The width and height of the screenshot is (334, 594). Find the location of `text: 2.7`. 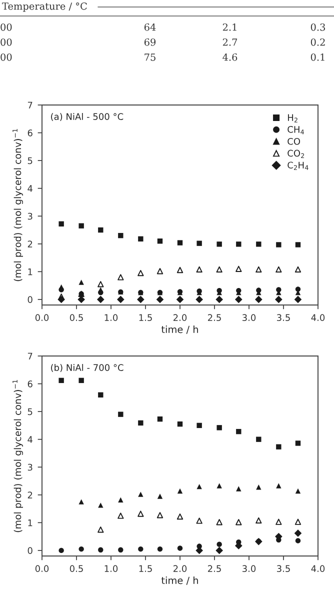

text: 2.7 is located at coordinates (230, 42).